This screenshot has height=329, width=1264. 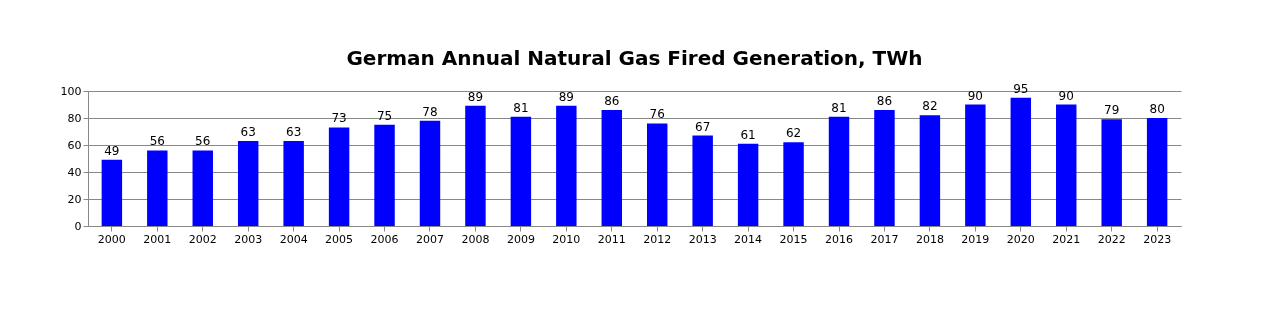 I want to click on y-tick-label: 0, so click(x=78, y=226).